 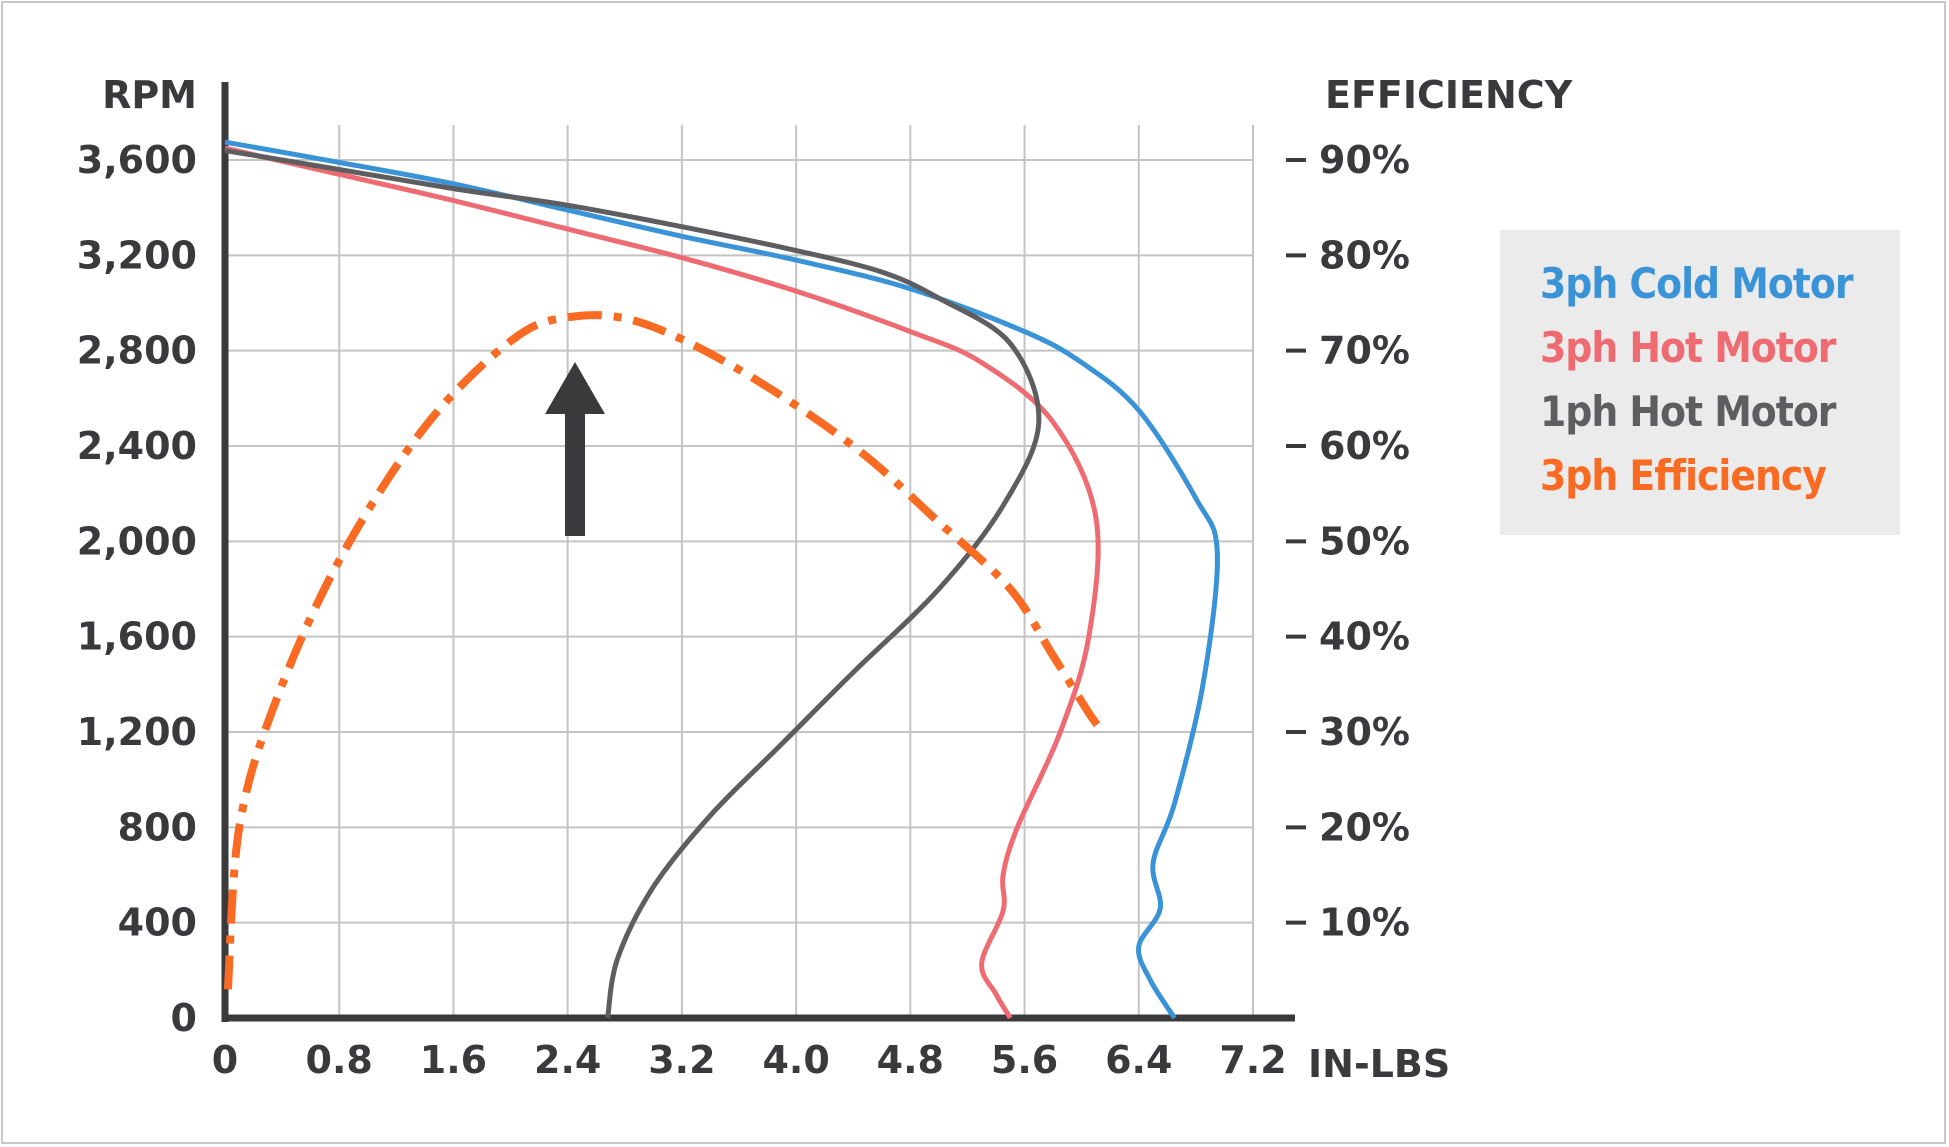 I want to click on legend-label-2: 1ph Hot Motor, so click(x=1688, y=411).